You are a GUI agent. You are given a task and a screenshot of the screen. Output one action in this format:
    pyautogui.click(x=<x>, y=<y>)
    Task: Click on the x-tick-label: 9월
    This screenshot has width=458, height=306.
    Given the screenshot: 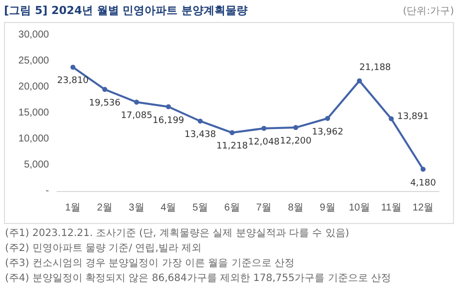 What is the action you would take?
    pyautogui.click(x=328, y=208)
    